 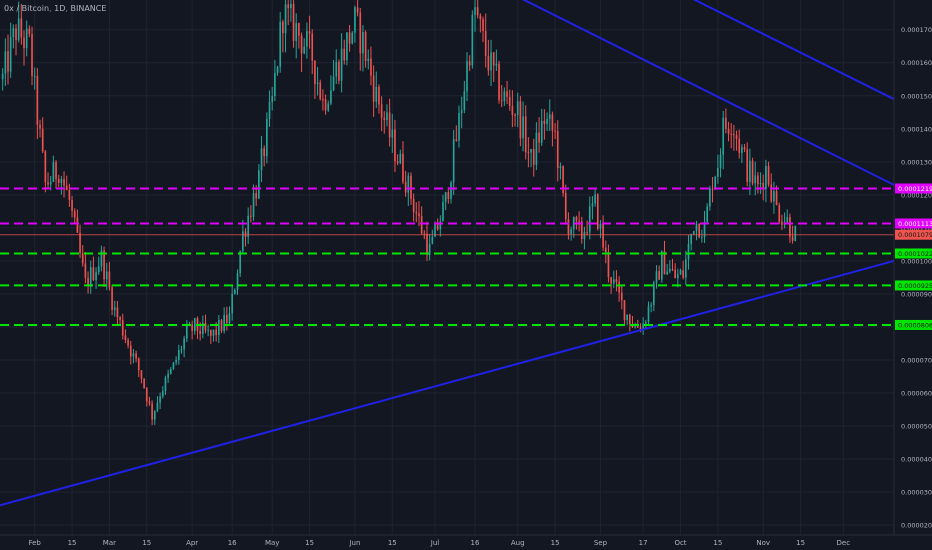 I want to click on time-axis-panel, so click(x=466, y=542).